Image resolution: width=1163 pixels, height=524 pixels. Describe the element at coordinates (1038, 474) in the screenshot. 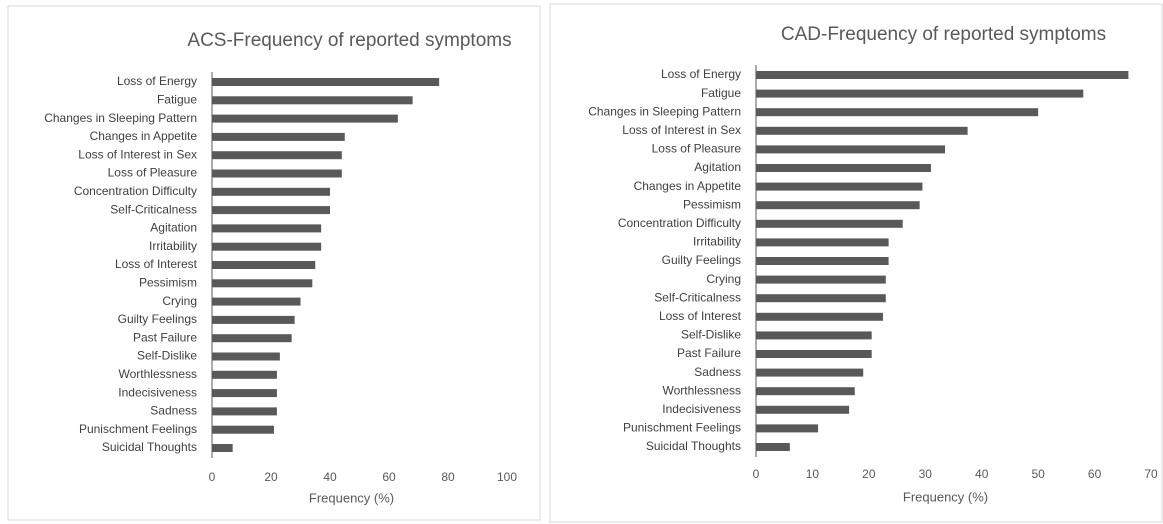

I see `x-tick-label: 50` at that location.